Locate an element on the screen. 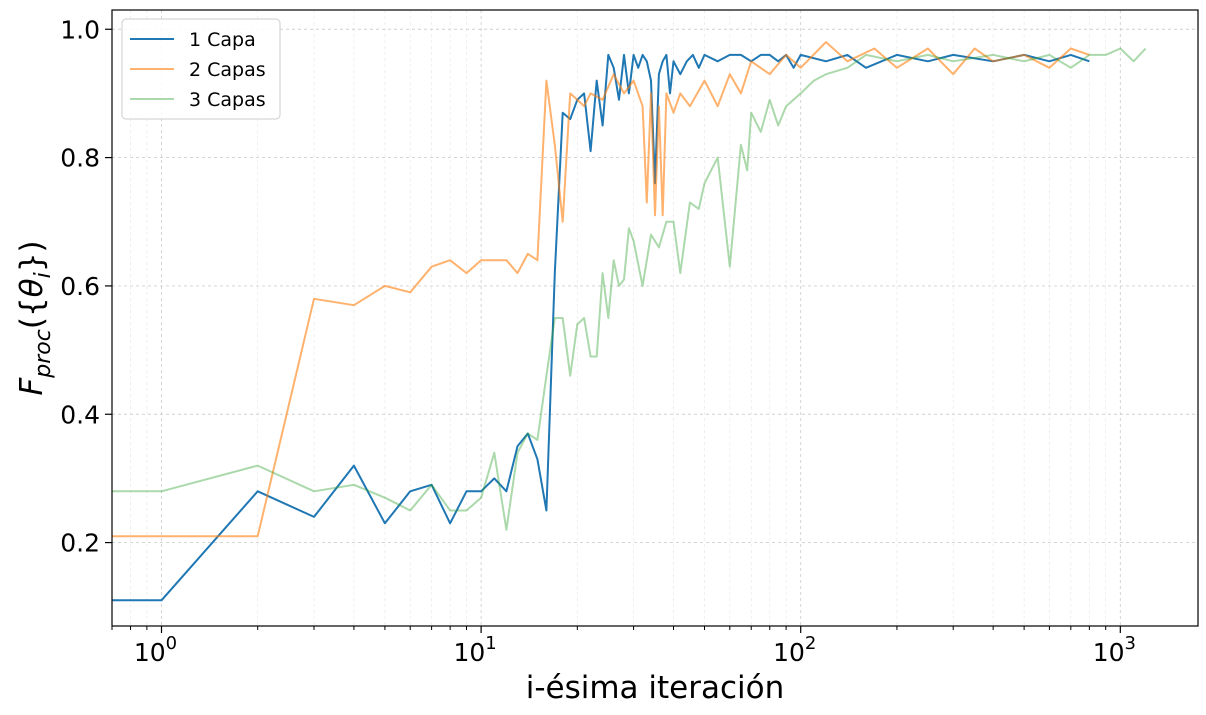  y-tick-label: 1.0 is located at coordinates (80, 29).